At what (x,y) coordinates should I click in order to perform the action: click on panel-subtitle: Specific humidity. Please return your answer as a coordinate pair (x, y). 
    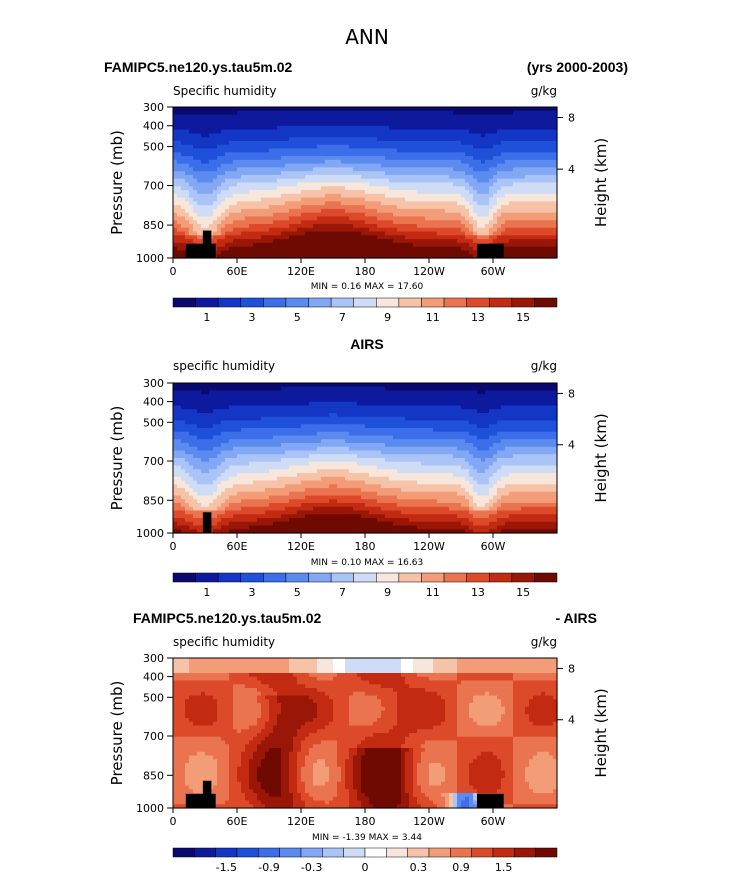
    Looking at the image, I should click on (225, 91).